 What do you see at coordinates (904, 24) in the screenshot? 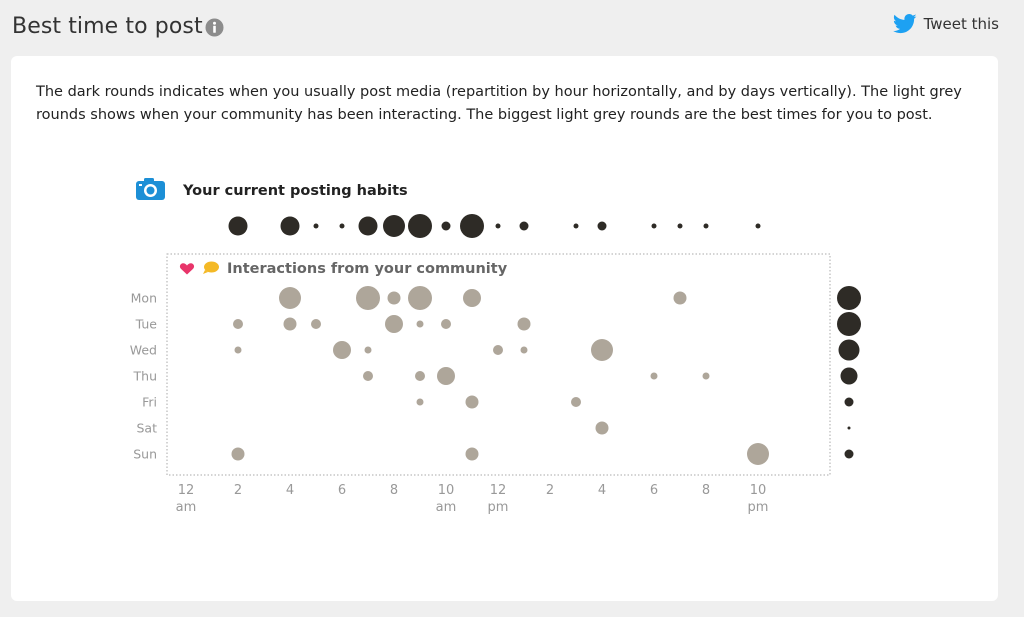
I see `twitter-bird-icon` at bounding box center [904, 24].